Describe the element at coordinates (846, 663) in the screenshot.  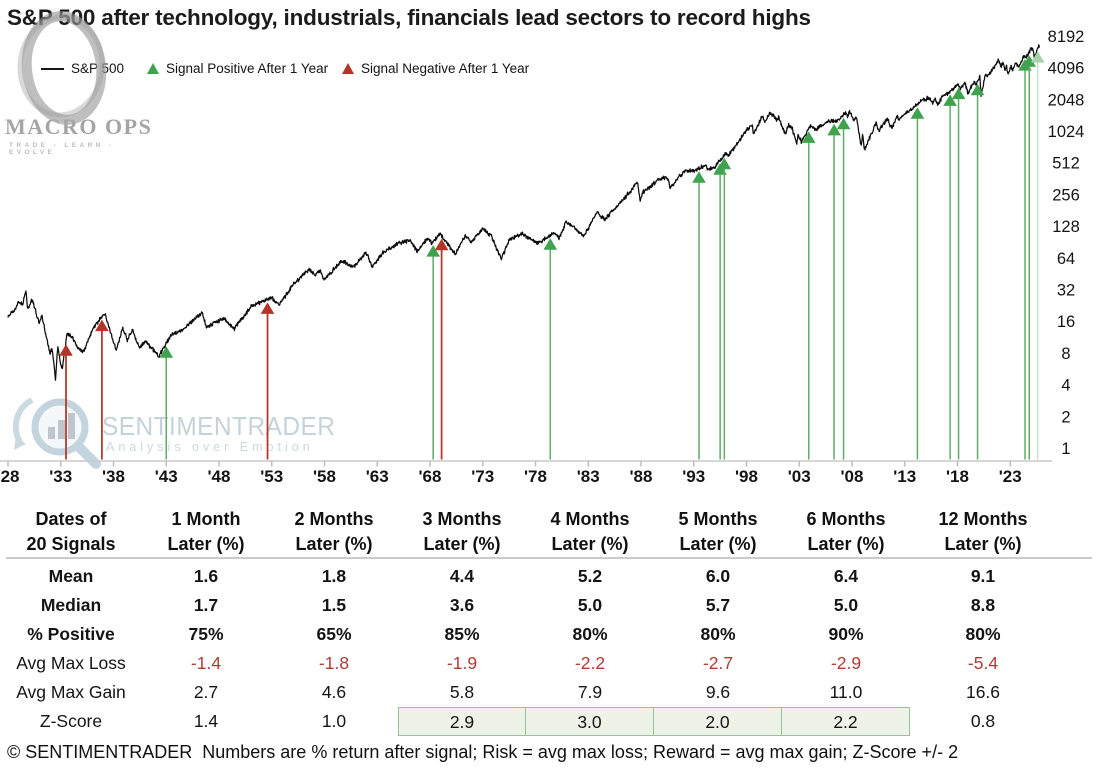
I see `table-cell: -2.9` at that location.